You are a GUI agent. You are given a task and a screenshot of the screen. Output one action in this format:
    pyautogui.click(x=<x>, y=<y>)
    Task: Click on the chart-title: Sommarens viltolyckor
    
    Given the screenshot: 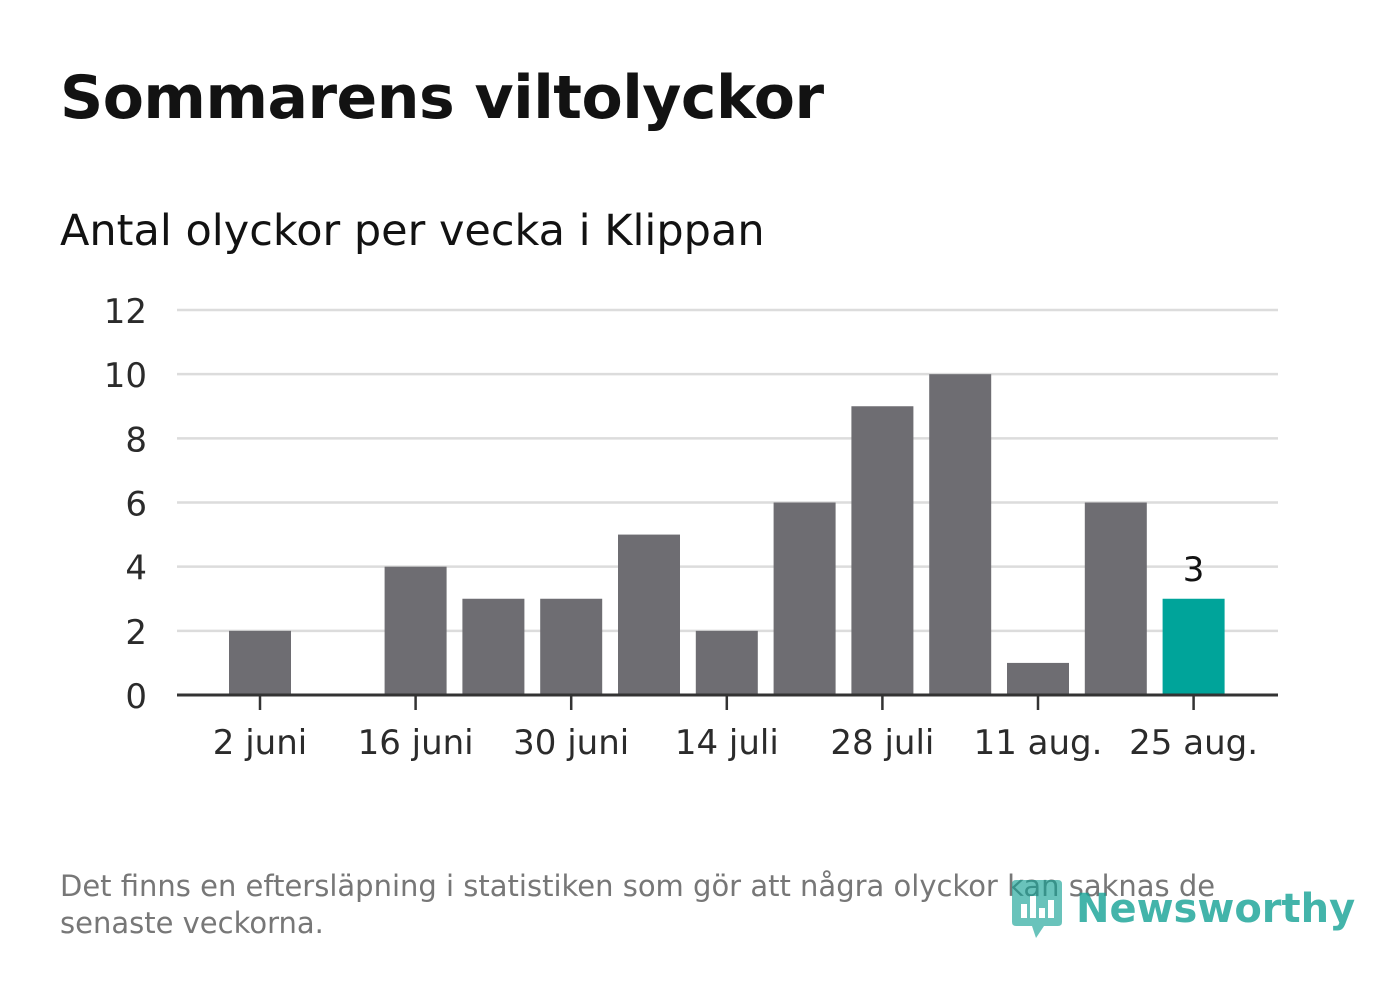 What is the action you would take?
    pyautogui.click(x=442, y=98)
    